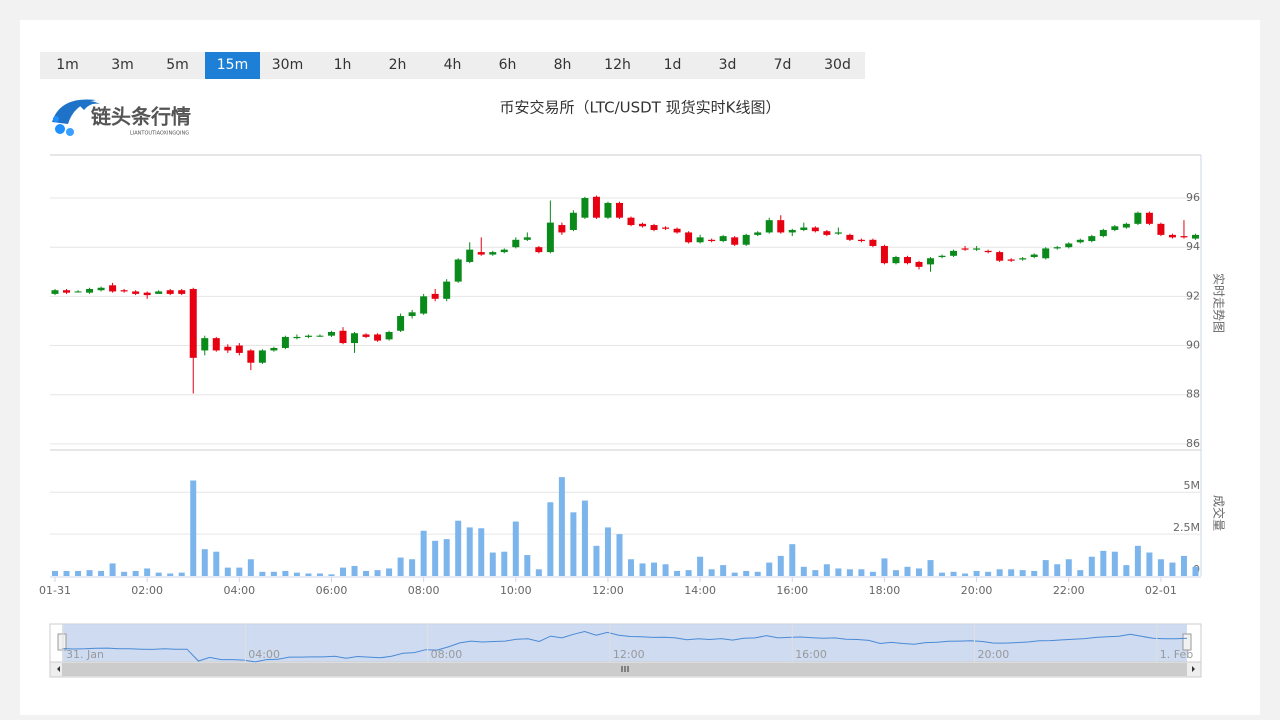  Describe the element at coordinates (640, 108) in the screenshot. I see `chart-title: 币安交易所（LTC/USDT 现货实时K线图）` at that location.